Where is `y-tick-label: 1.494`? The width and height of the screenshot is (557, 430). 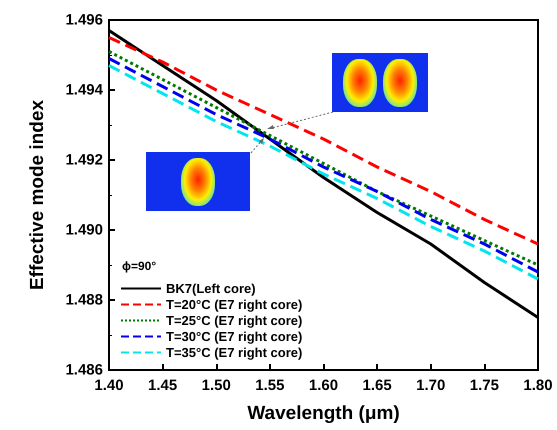
y-tick-label: 1.494 is located at coordinates (84, 90).